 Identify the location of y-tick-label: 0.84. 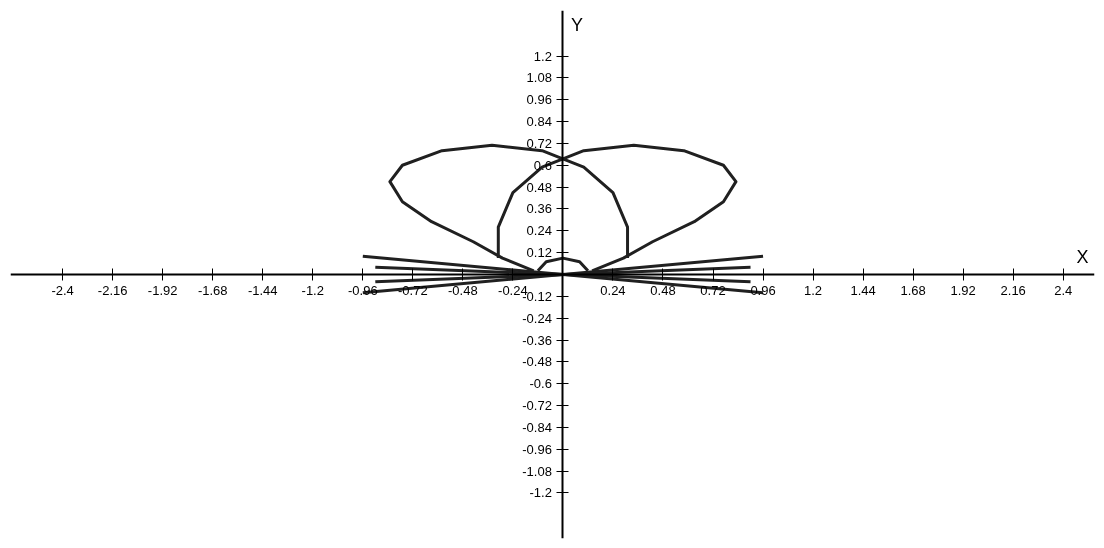
(539, 122).